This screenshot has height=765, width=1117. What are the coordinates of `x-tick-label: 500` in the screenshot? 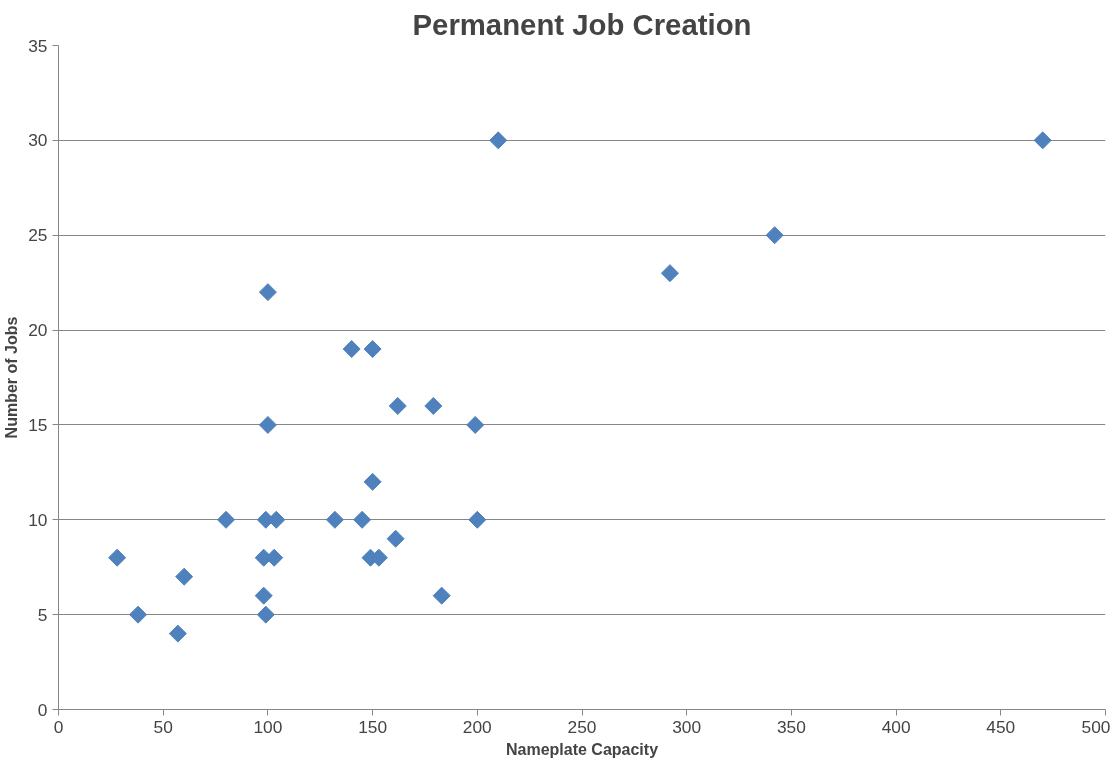 It's located at (1096, 726).